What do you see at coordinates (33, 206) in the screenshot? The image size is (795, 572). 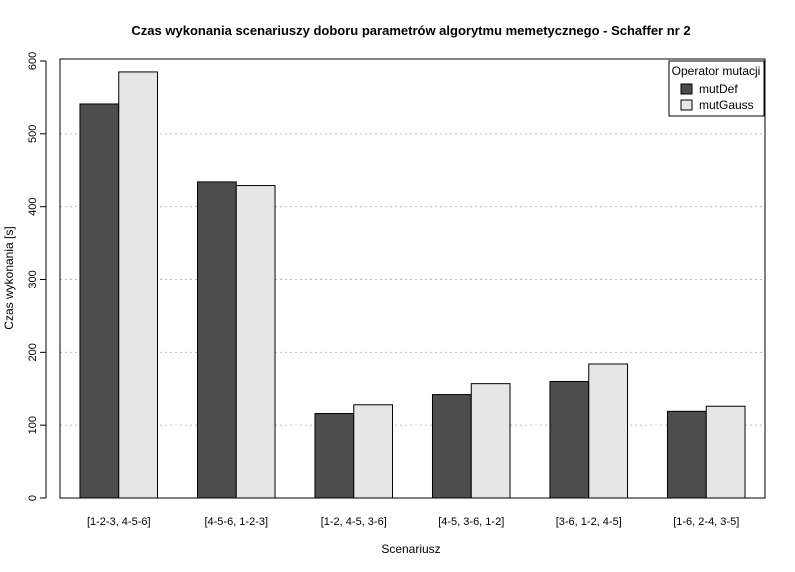 I see `y-tick-label: 400` at bounding box center [33, 206].